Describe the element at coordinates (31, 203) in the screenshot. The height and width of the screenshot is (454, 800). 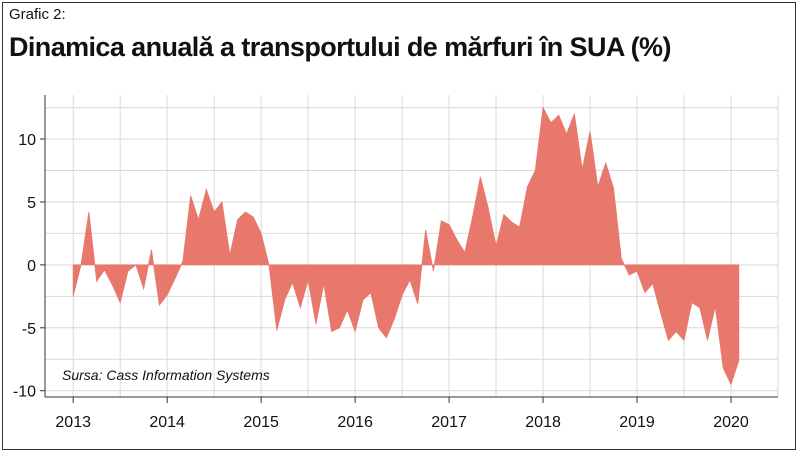
I see `y-tick-label: 5` at that location.